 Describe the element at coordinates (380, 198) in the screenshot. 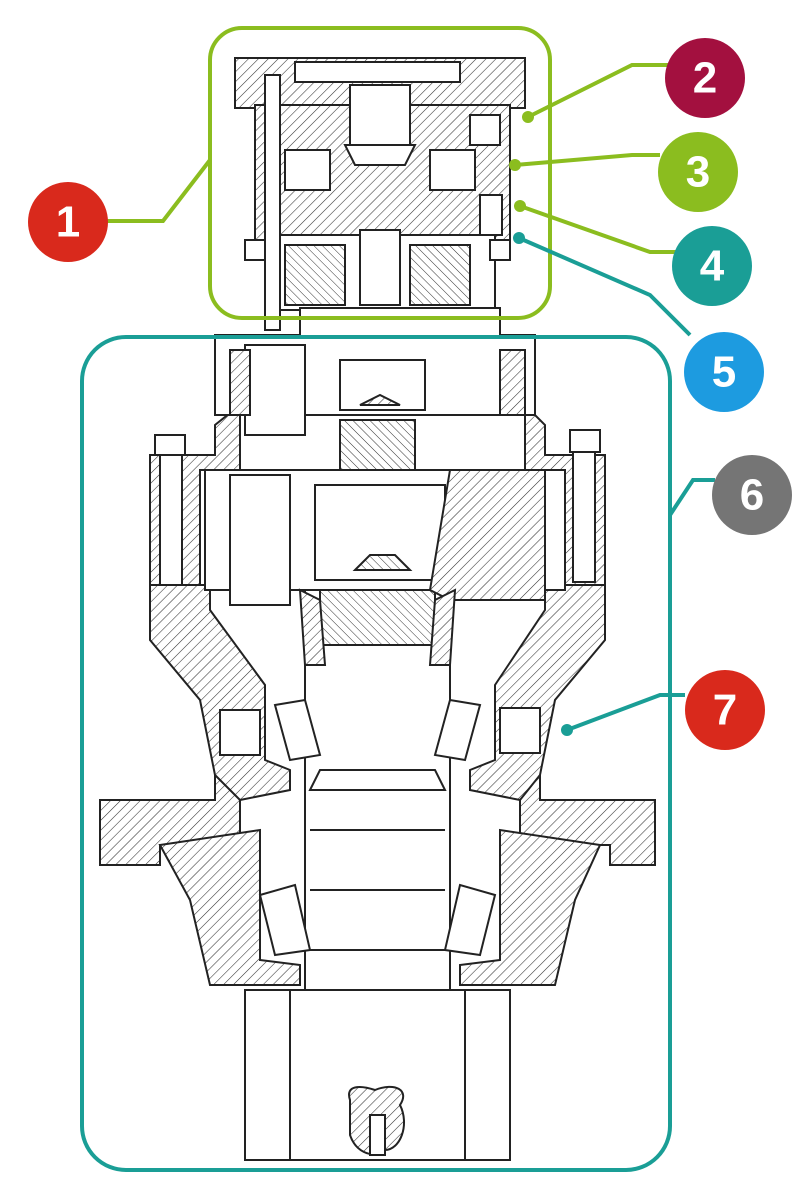

I see `upper-brake-stage` at that location.